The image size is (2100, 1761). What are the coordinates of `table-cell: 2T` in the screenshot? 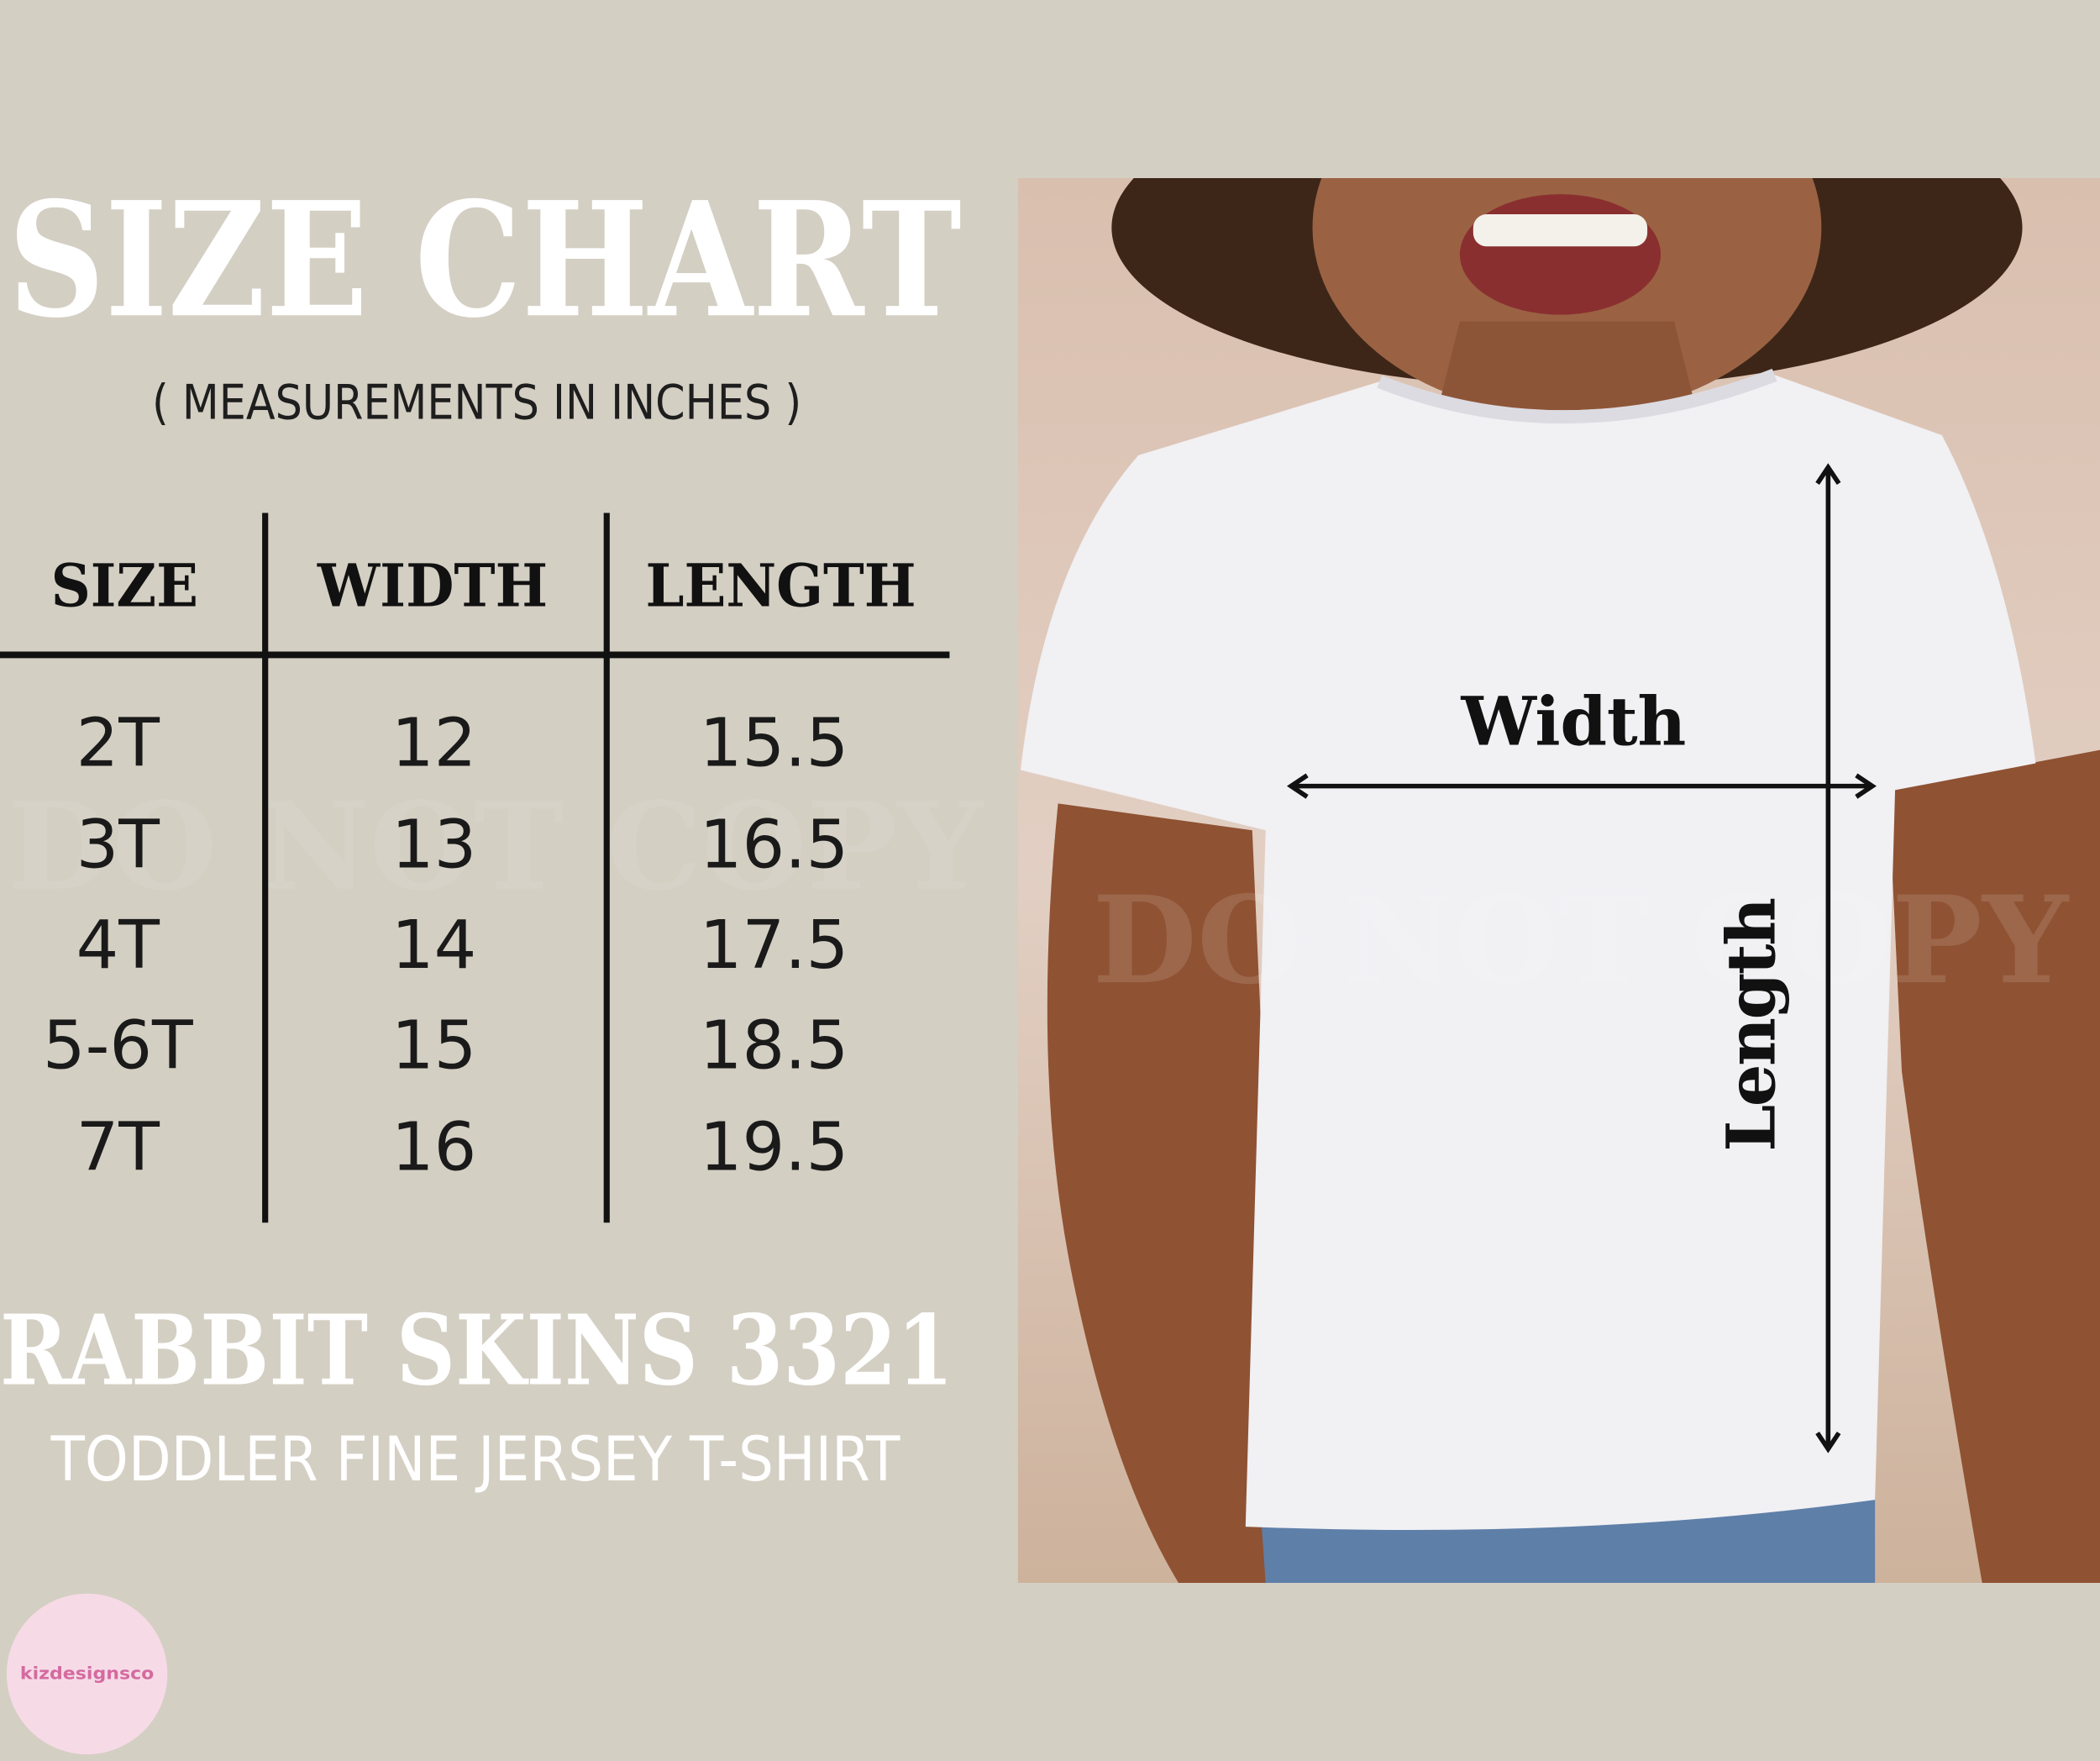 It's located at (118, 742).